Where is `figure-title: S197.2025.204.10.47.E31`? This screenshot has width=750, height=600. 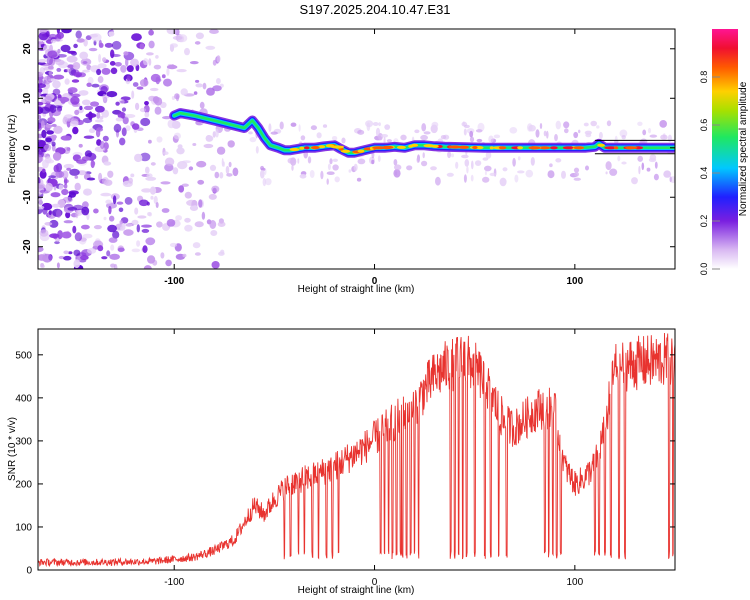
figure-title: S197.2025.204.10.47.E31 is located at coordinates (374, 9).